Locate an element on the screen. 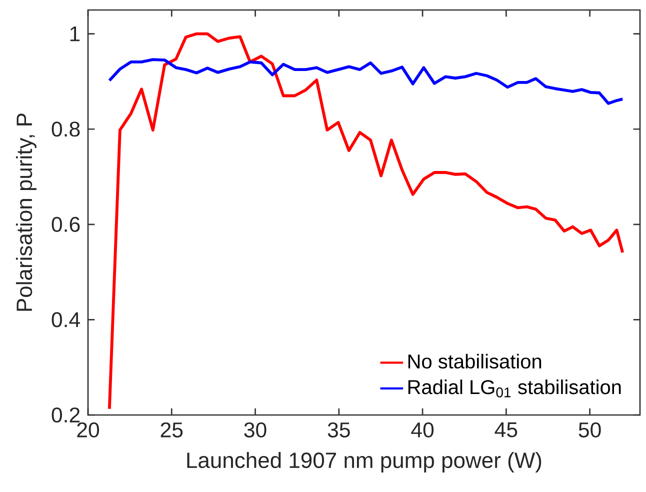 This screenshot has height=492, width=646. legend-label: No stabilisation is located at coordinates (475, 361).